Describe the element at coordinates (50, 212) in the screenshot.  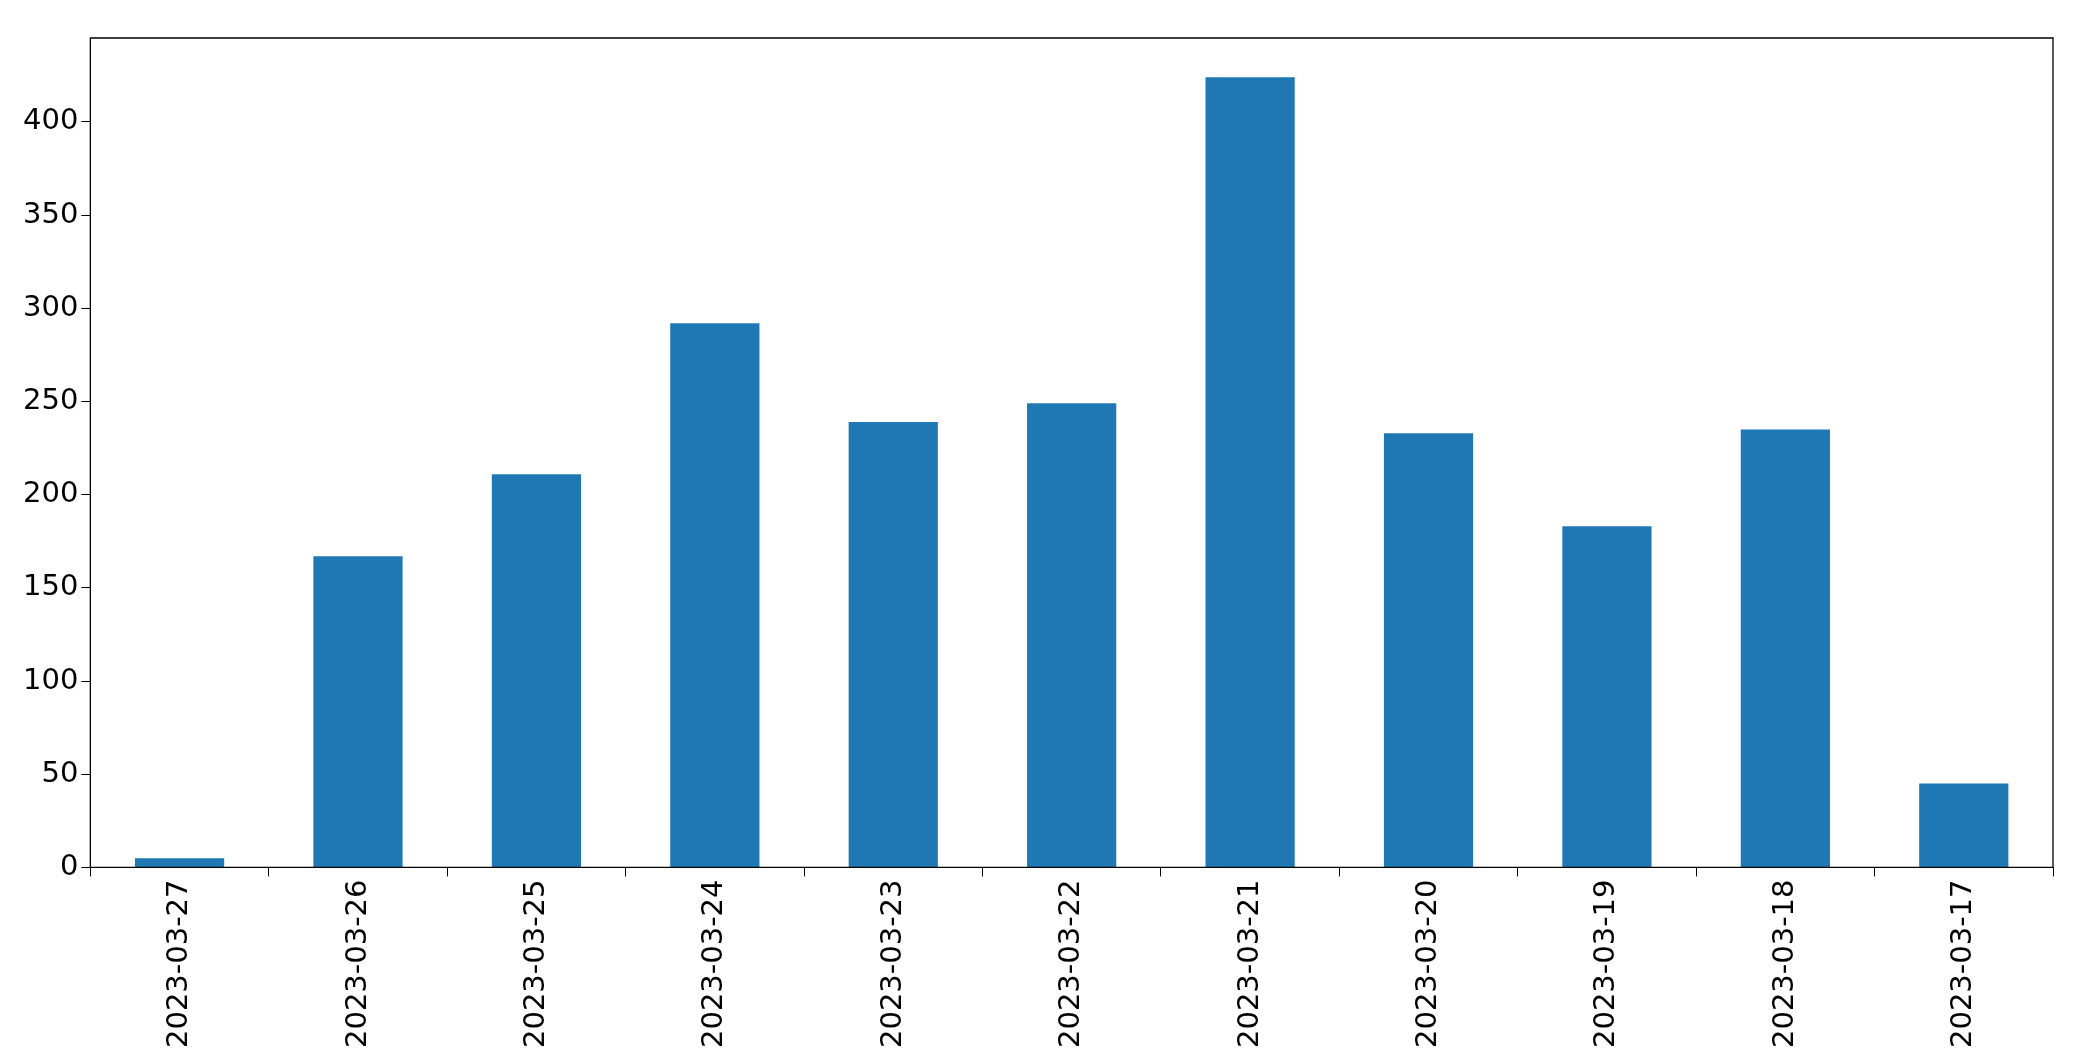
I see `y-tick-label: 350` at that location.